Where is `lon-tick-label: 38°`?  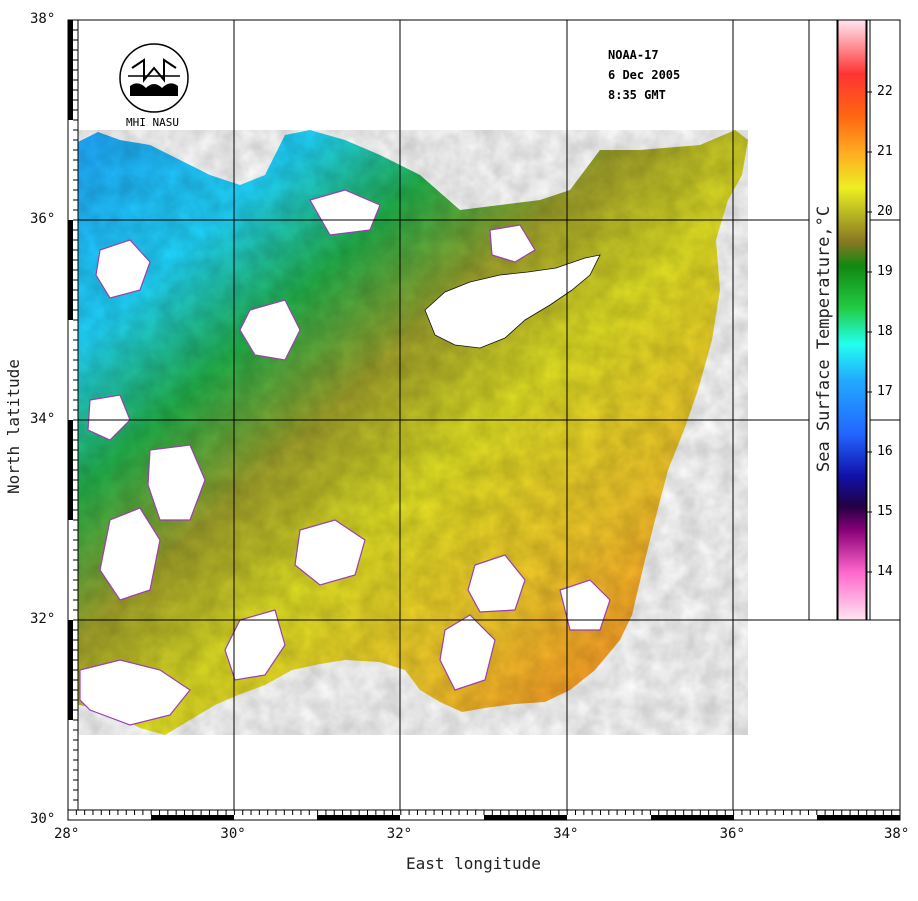
lon-tick-label: 38° is located at coordinates (897, 834).